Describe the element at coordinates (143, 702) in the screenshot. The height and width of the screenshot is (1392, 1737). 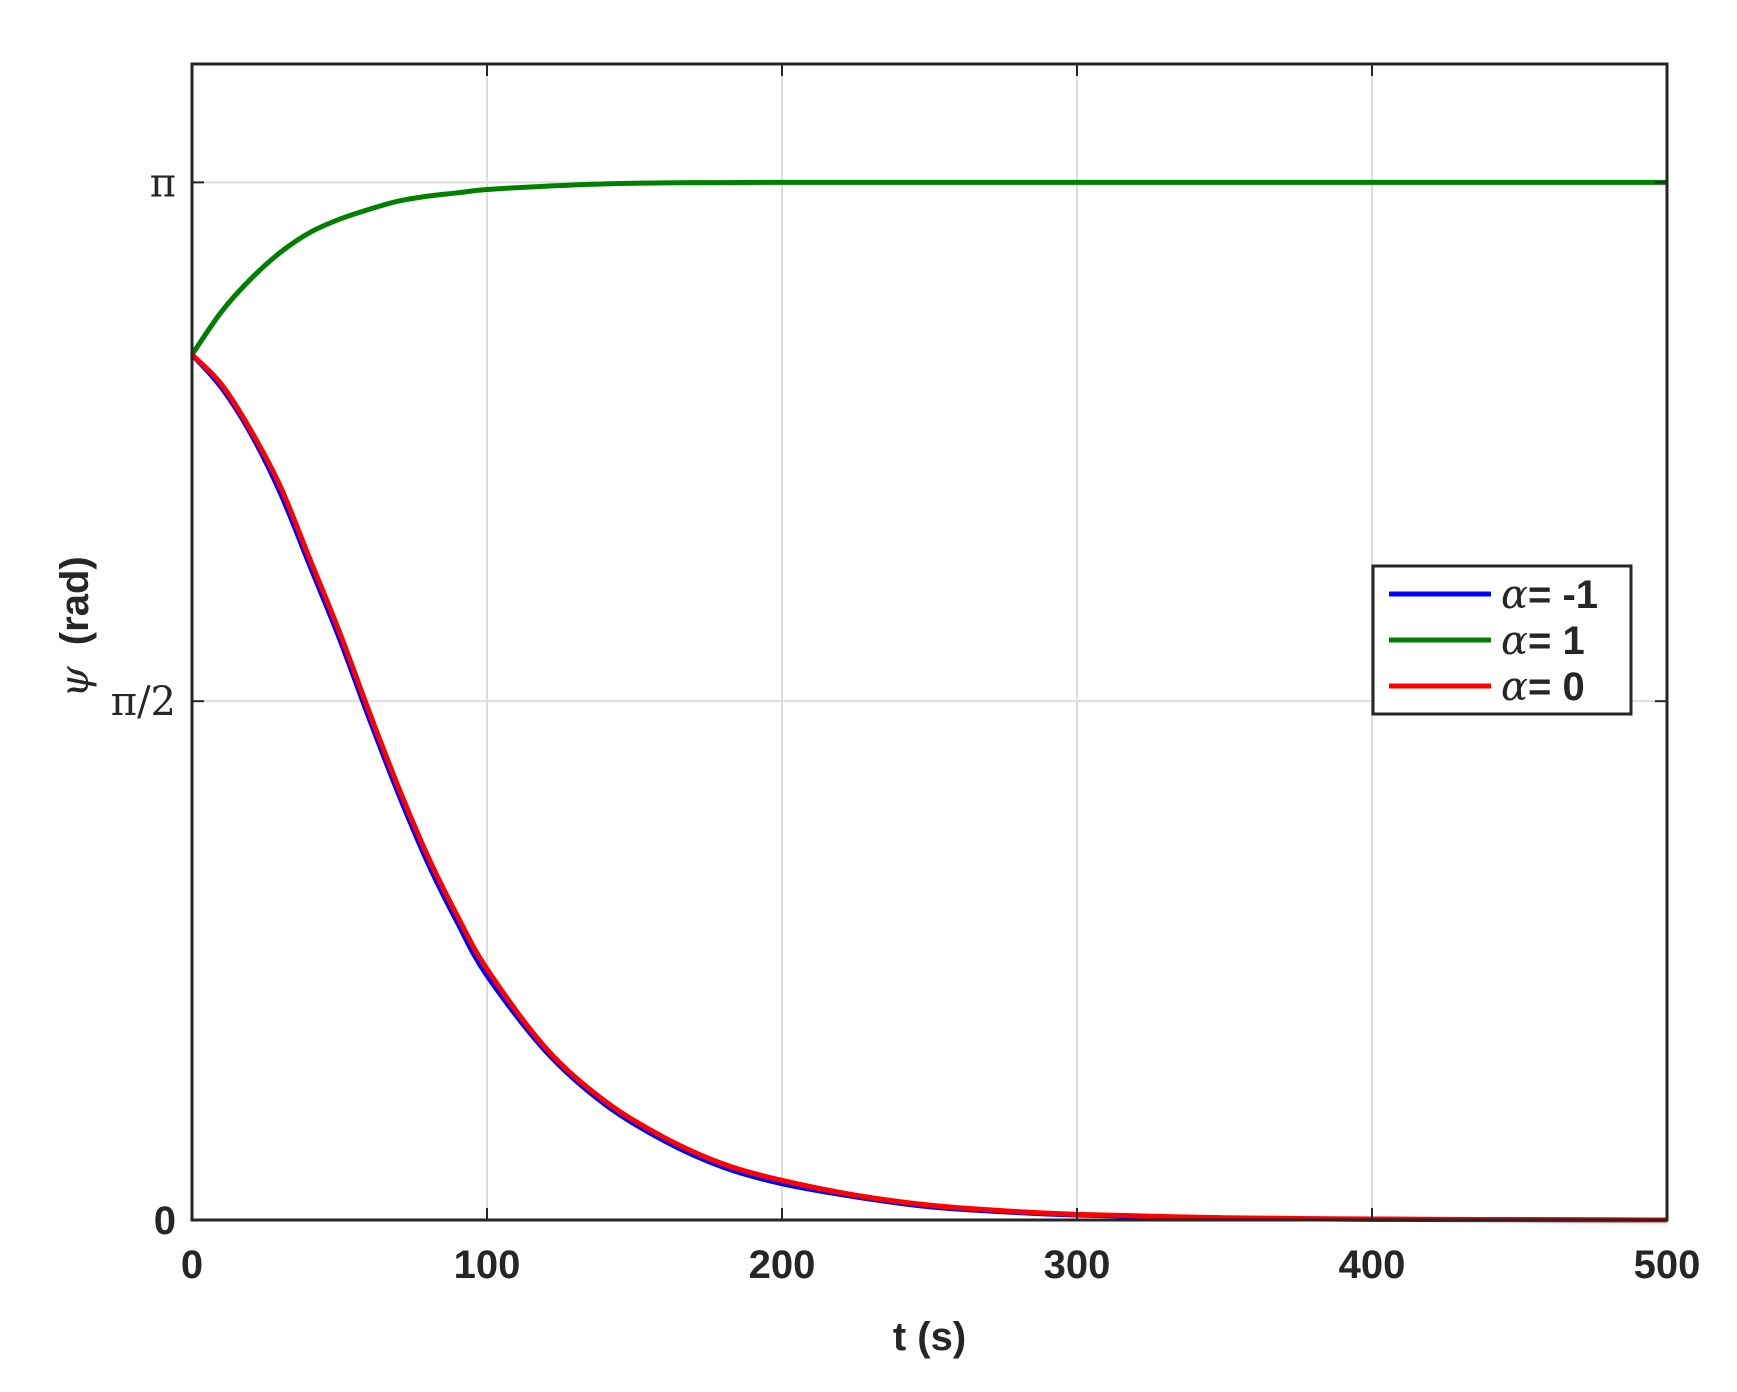
I see `y-tick-label: π/2` at that location.